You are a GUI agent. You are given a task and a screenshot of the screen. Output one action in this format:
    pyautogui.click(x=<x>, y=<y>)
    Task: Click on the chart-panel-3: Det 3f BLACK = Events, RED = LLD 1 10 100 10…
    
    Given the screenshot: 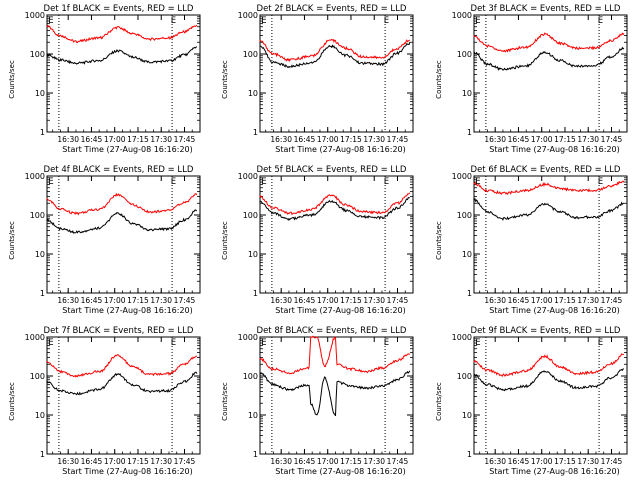 What is the action you would take?
    pyautogui.click(x=531, y=79)
    